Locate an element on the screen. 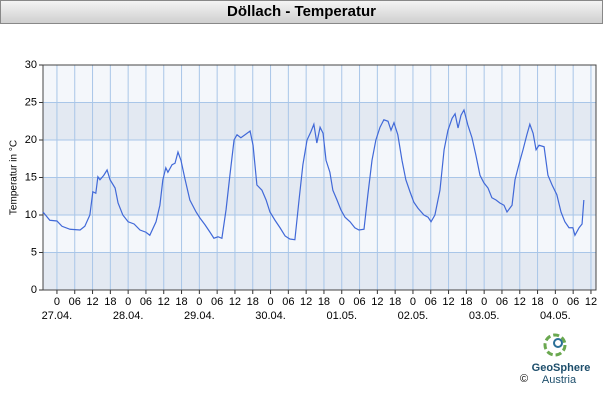 Image resolution: width=603 pixels, height=400 pixels. logo-name: GeoSphere is located at coordinates (561, 368).